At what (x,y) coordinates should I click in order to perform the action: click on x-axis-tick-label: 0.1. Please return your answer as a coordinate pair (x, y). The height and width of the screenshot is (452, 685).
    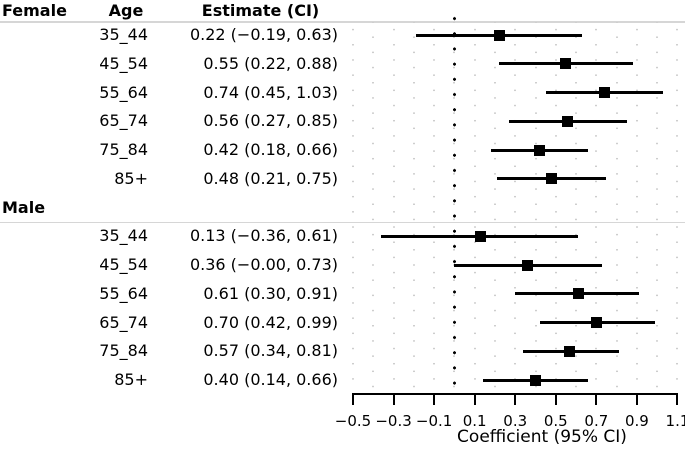
    Looking at the image, I should click on (474, 421).